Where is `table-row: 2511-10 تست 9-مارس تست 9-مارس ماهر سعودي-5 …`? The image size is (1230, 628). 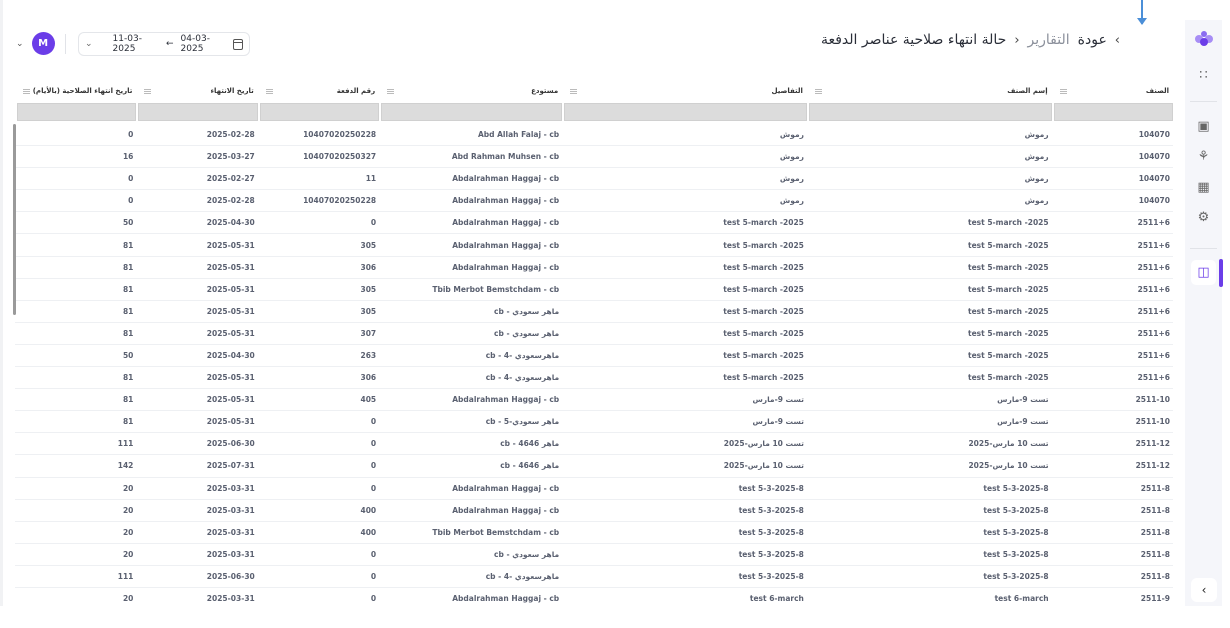
table-row: 2511-10 تست 9-مارس تست 9-مارس ماهر سعودي-5 … is located at coordinates (594, 422).